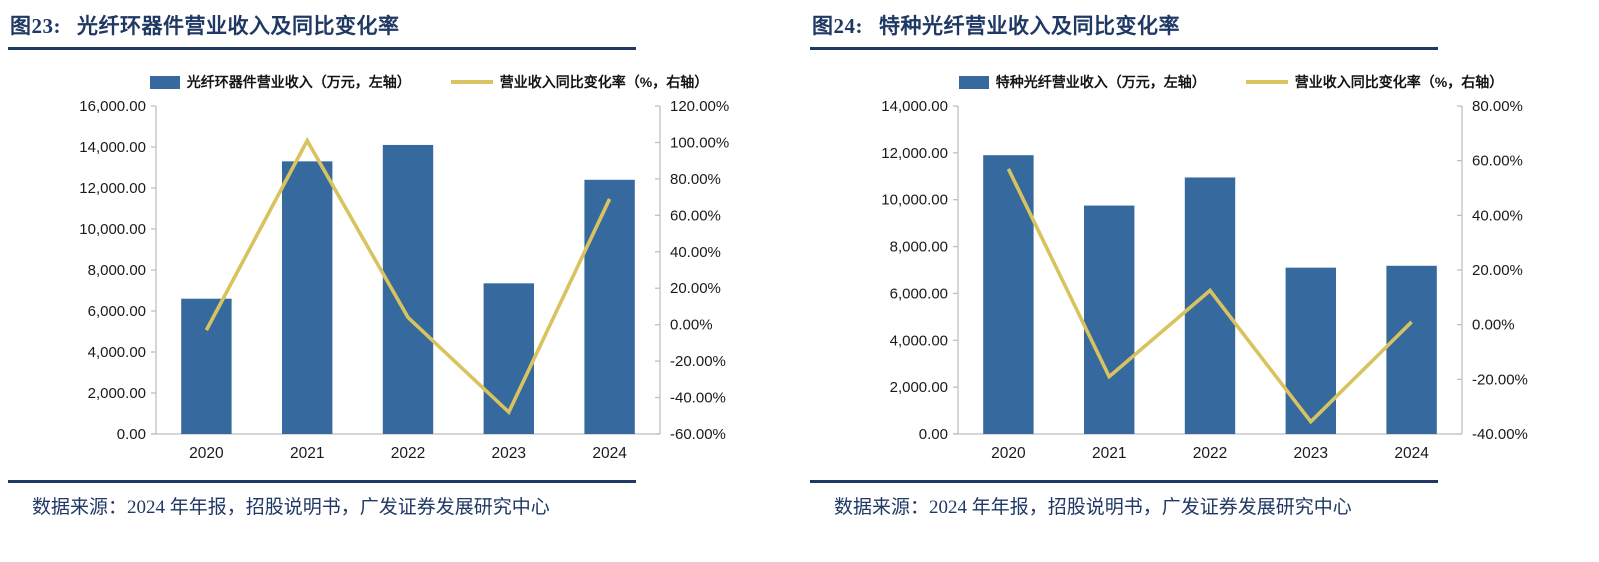 The height and width of the screenshot is (562, 1599). I want to click on figure-number: 图24:, so click(837, 26).